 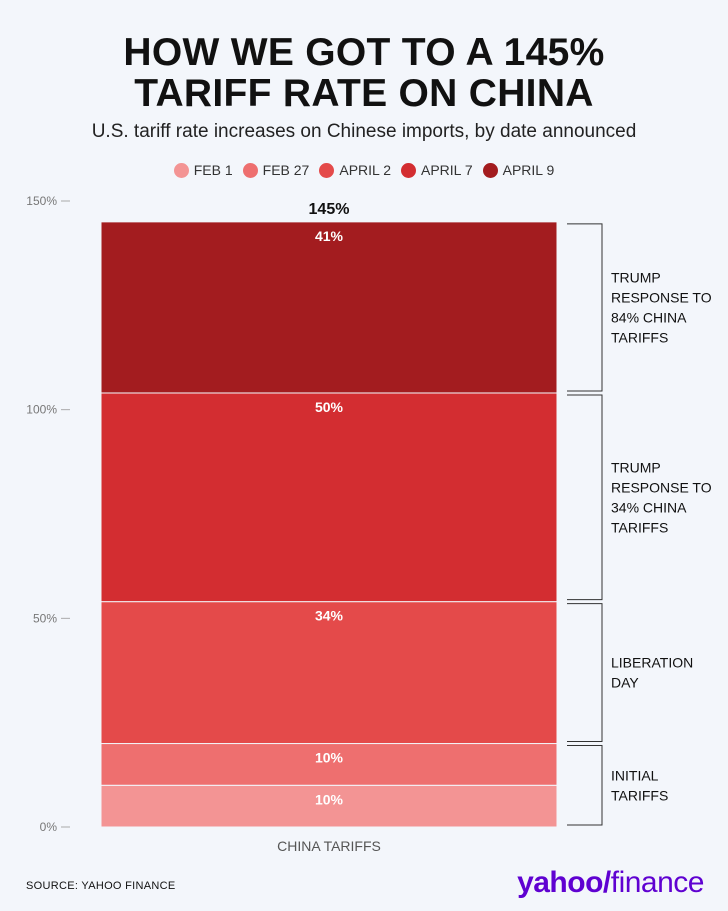 I want to click on y-tick-label: 100%, so click(x=41, y=410).